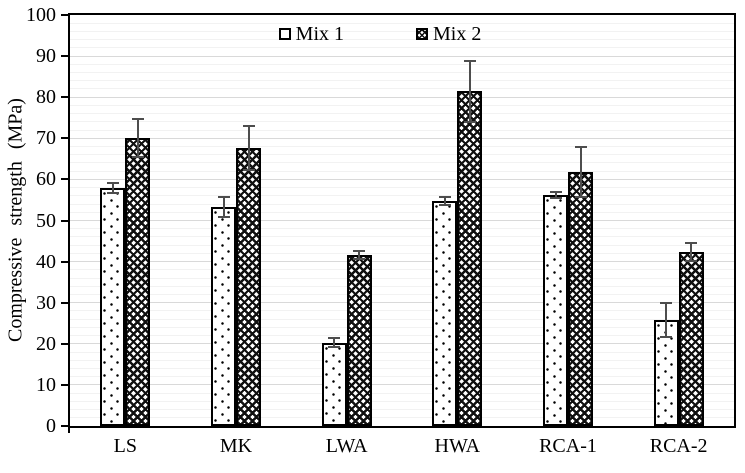  I want to click on y-tick-label: 100, so click(41, 15).